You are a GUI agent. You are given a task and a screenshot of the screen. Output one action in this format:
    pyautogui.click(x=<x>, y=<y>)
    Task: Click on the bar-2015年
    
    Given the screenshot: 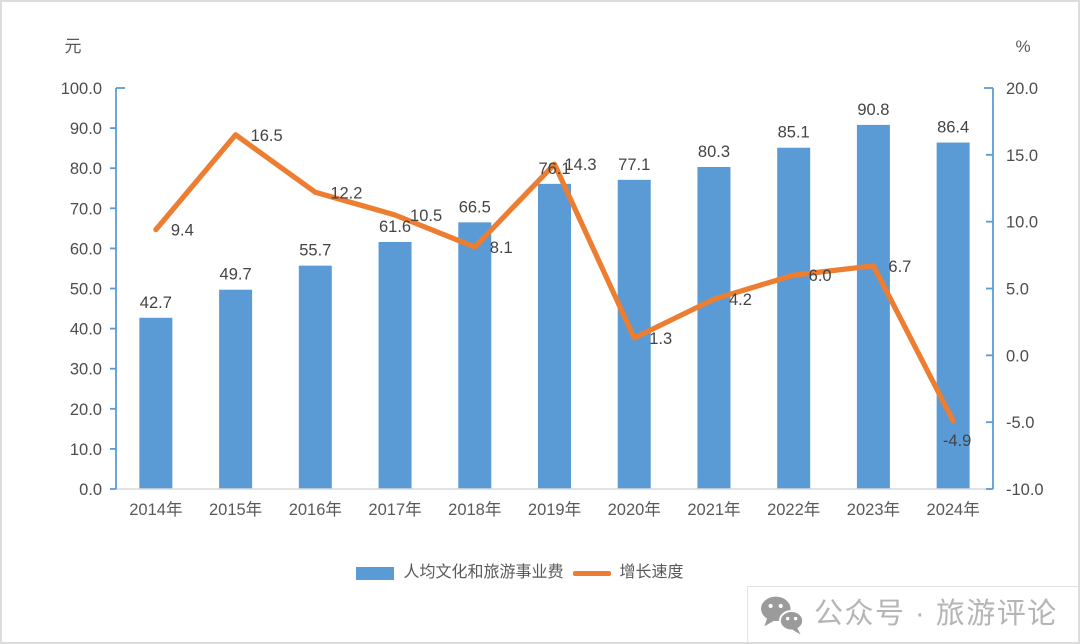 What is the action you would take?
    pyautogui.click(x=236, y=389)
    